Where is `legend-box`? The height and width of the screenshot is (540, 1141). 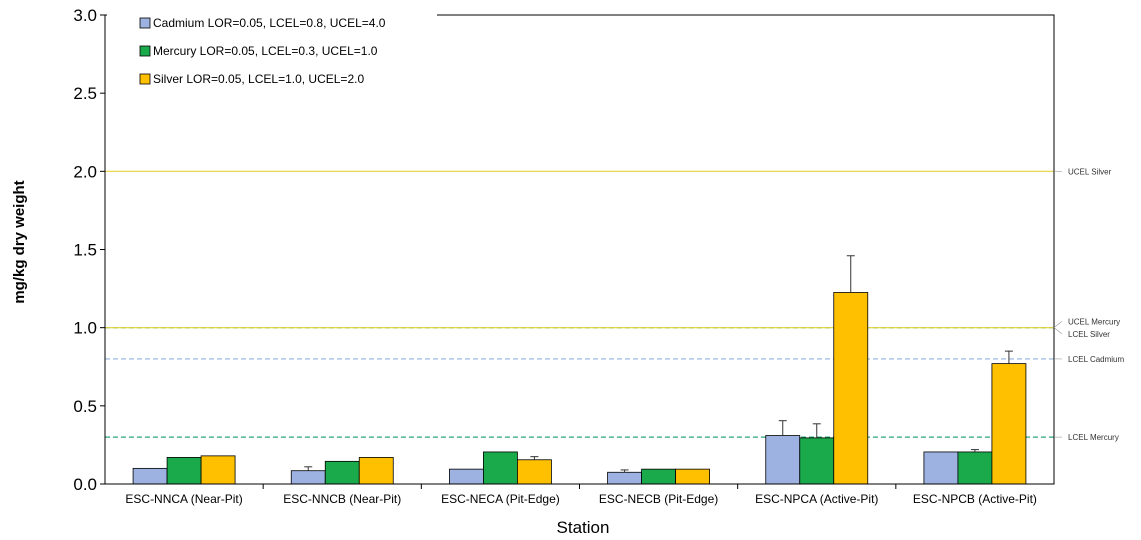
legend-box is located at coordinates (272, 55).